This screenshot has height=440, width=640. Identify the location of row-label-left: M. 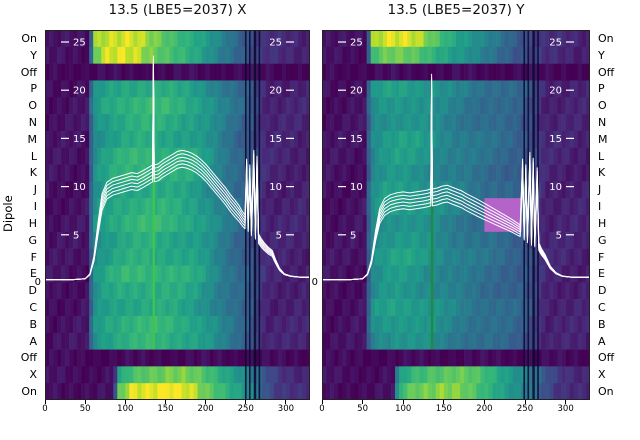
(32, 139).